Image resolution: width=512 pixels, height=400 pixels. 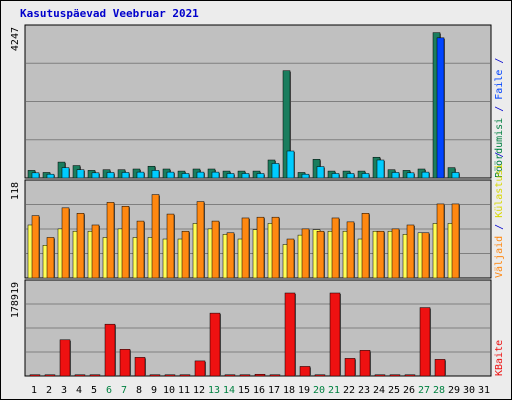 What do you see at coordinates (499, 85) in the screenshot?
I see `legend-entry: Faile` at bounding box center [499, 85].